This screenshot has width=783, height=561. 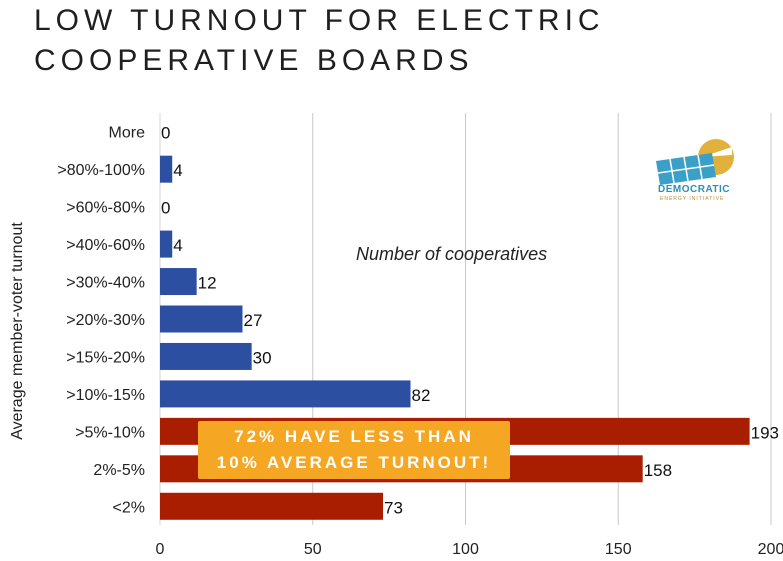 What do you see at coordinates (765, 432) in the screenshot?
I see `value-label-8: 193` at bounding box center [765, 432].